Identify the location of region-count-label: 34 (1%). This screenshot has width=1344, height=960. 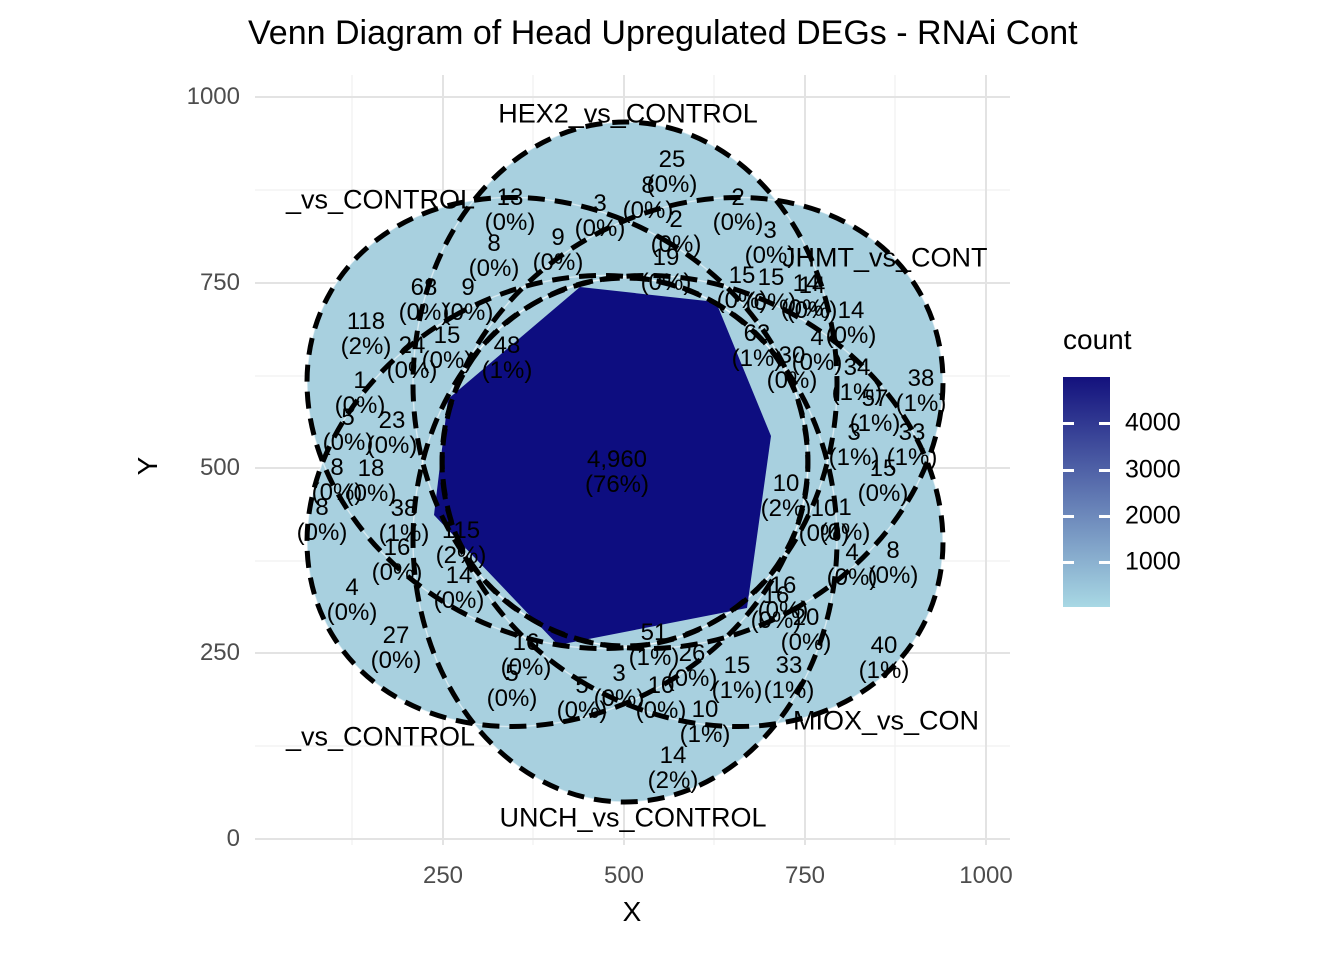
(857, 379).